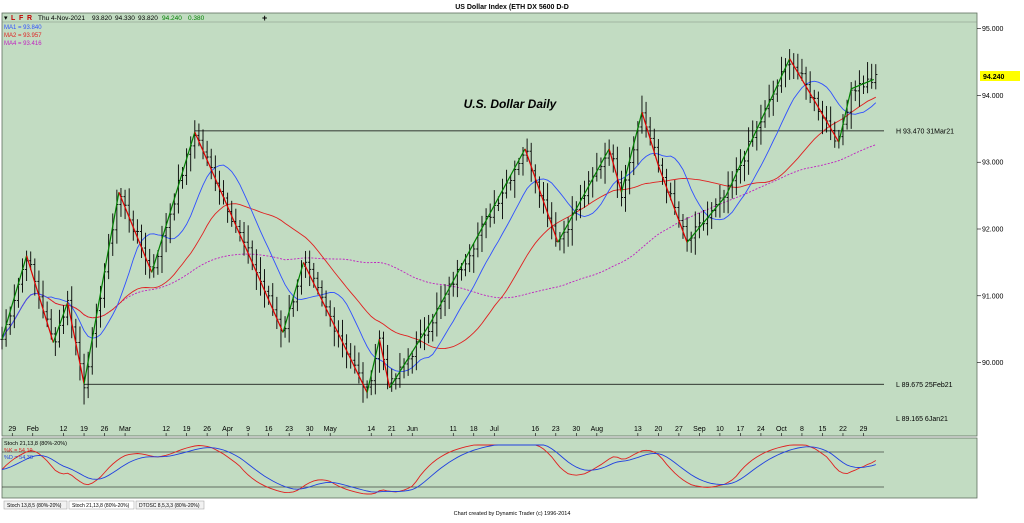  What do you see at coordinates (761, 429) in the screenshot?
I see `x-tick-label: 24` at bounding box center [761, 429].